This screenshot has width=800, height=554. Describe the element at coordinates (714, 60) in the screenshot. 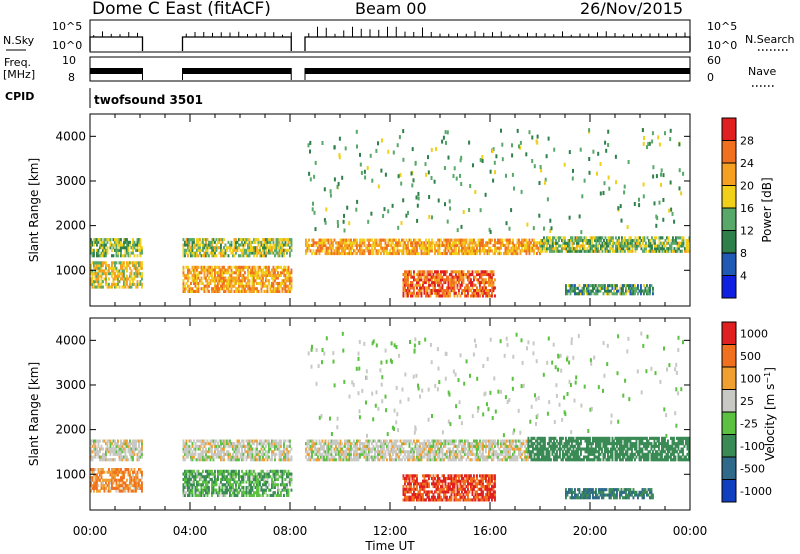

I see `nave-right-tick-top: 60` at that location.